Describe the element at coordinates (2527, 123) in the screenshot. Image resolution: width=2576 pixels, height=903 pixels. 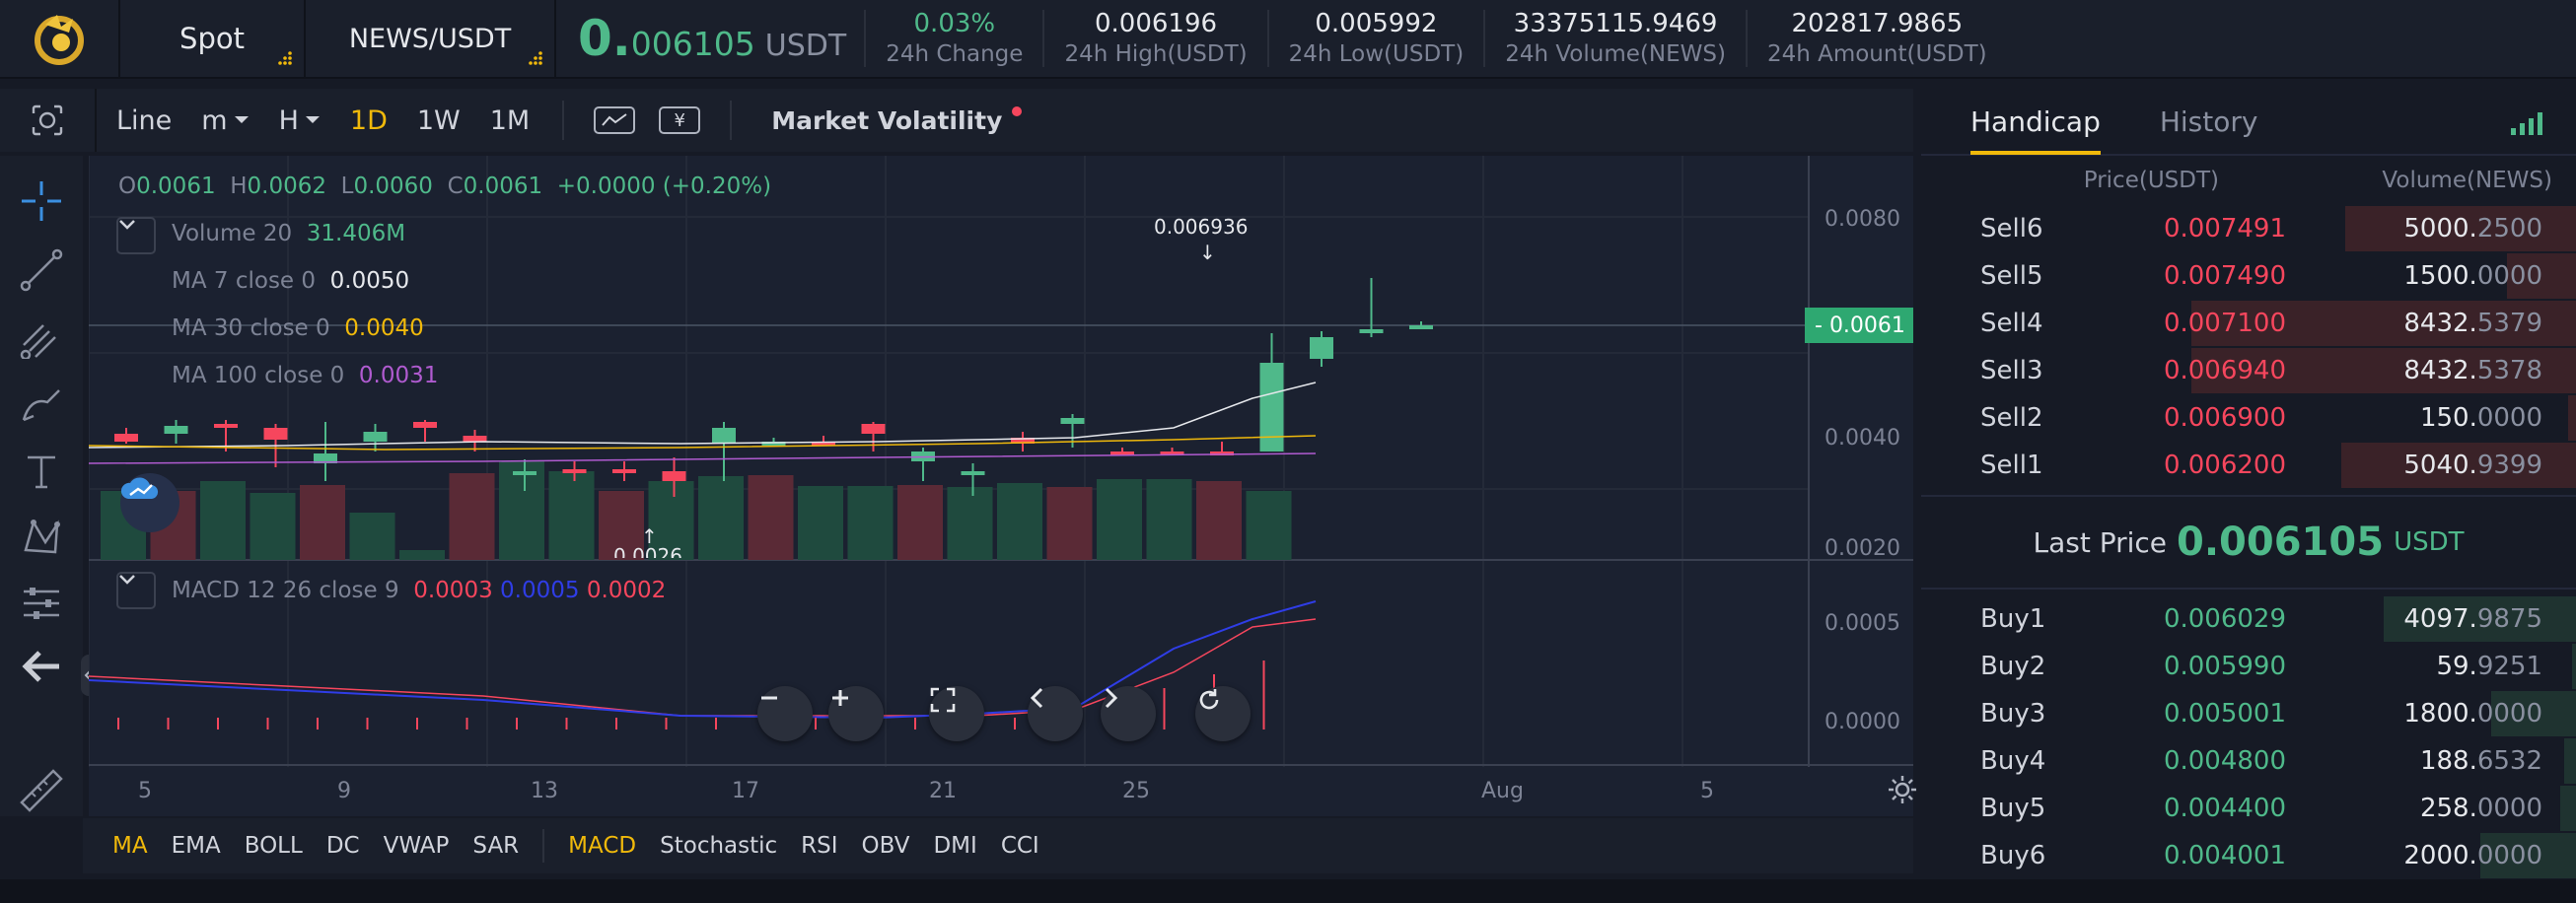
I see `signal-bars-icon` at that location.